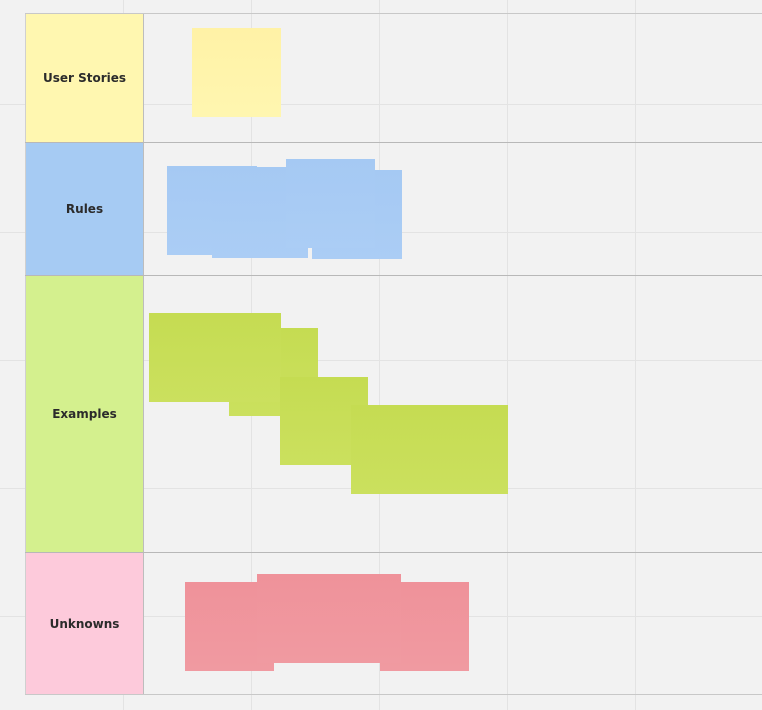  I want to click on sticky-note-blue, so click(330, 203).